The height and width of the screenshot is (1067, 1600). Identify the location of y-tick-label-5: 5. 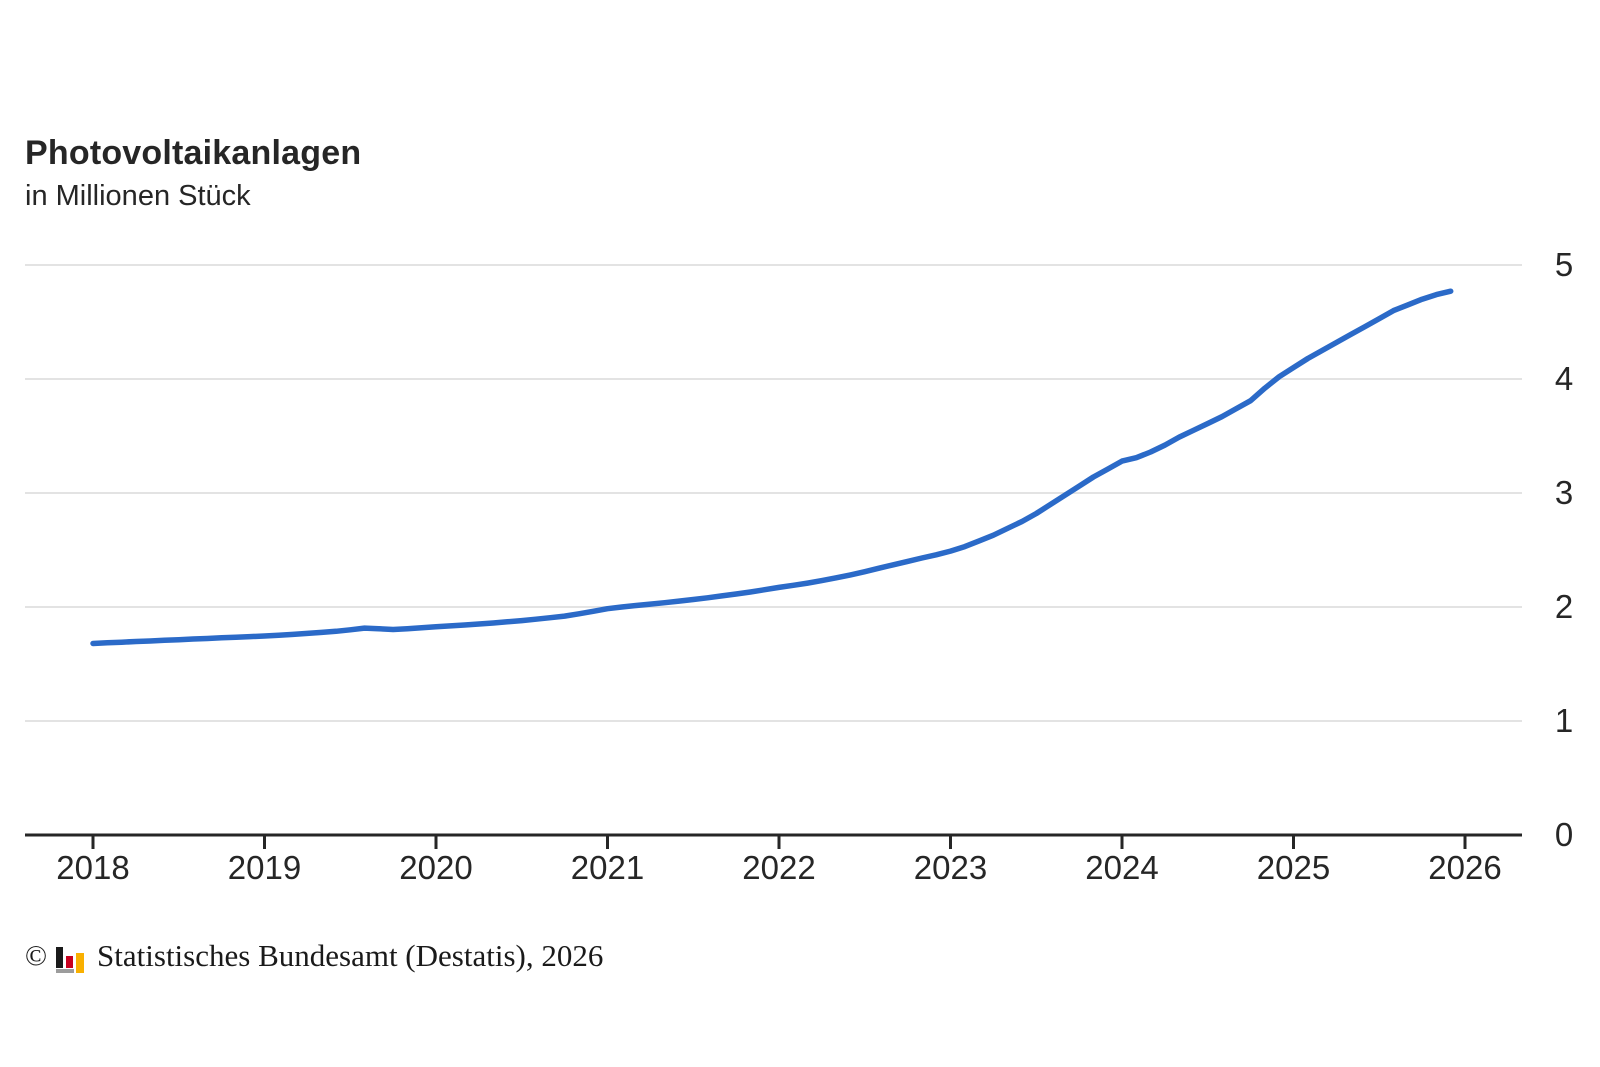
(1564, 264).